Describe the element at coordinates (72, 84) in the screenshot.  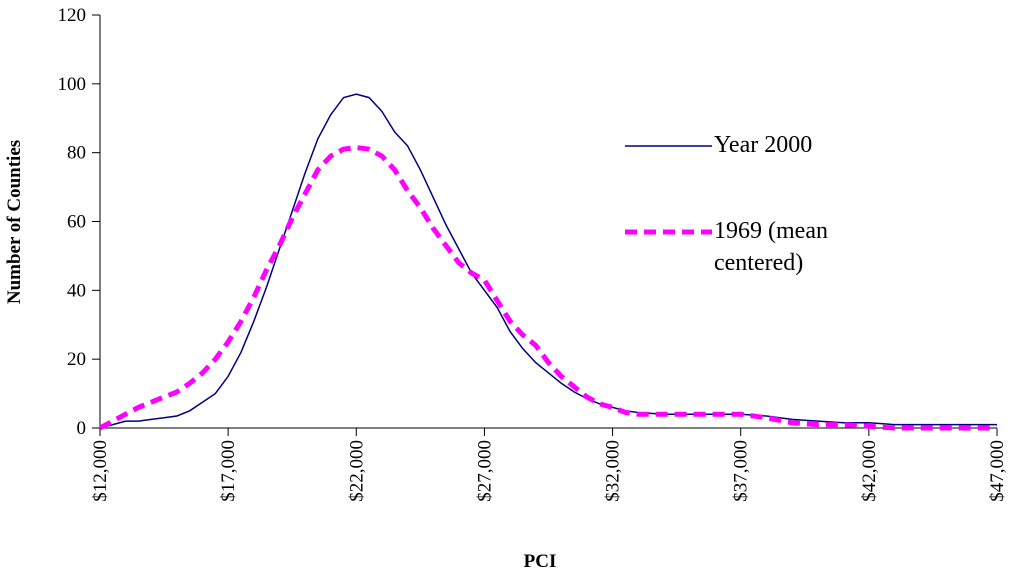
I see `y-tick-label: 100` at that location.